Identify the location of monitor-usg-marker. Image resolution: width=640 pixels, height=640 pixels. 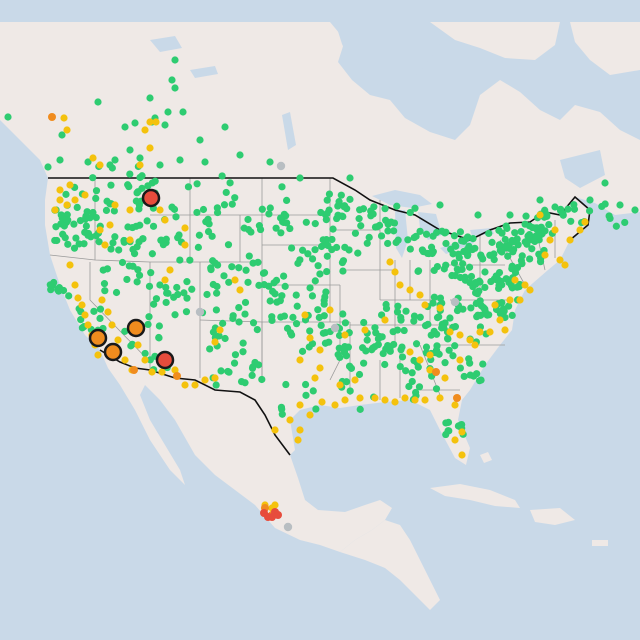
(436, 372).